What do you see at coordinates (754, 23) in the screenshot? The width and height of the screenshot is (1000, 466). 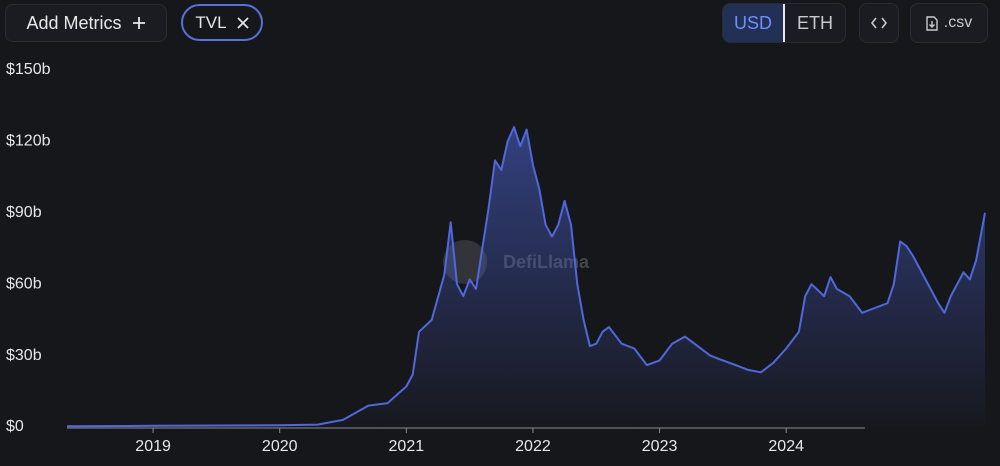 I see `usd-option: USD` at bounding box center [754, 23].